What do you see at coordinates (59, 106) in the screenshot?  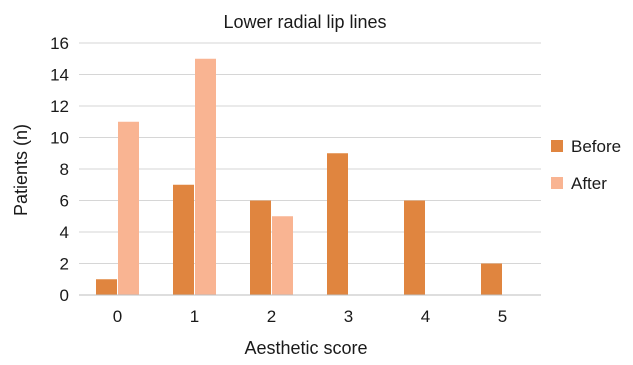 I see `y-tick-label: 12` at bounding box center [59, 106].